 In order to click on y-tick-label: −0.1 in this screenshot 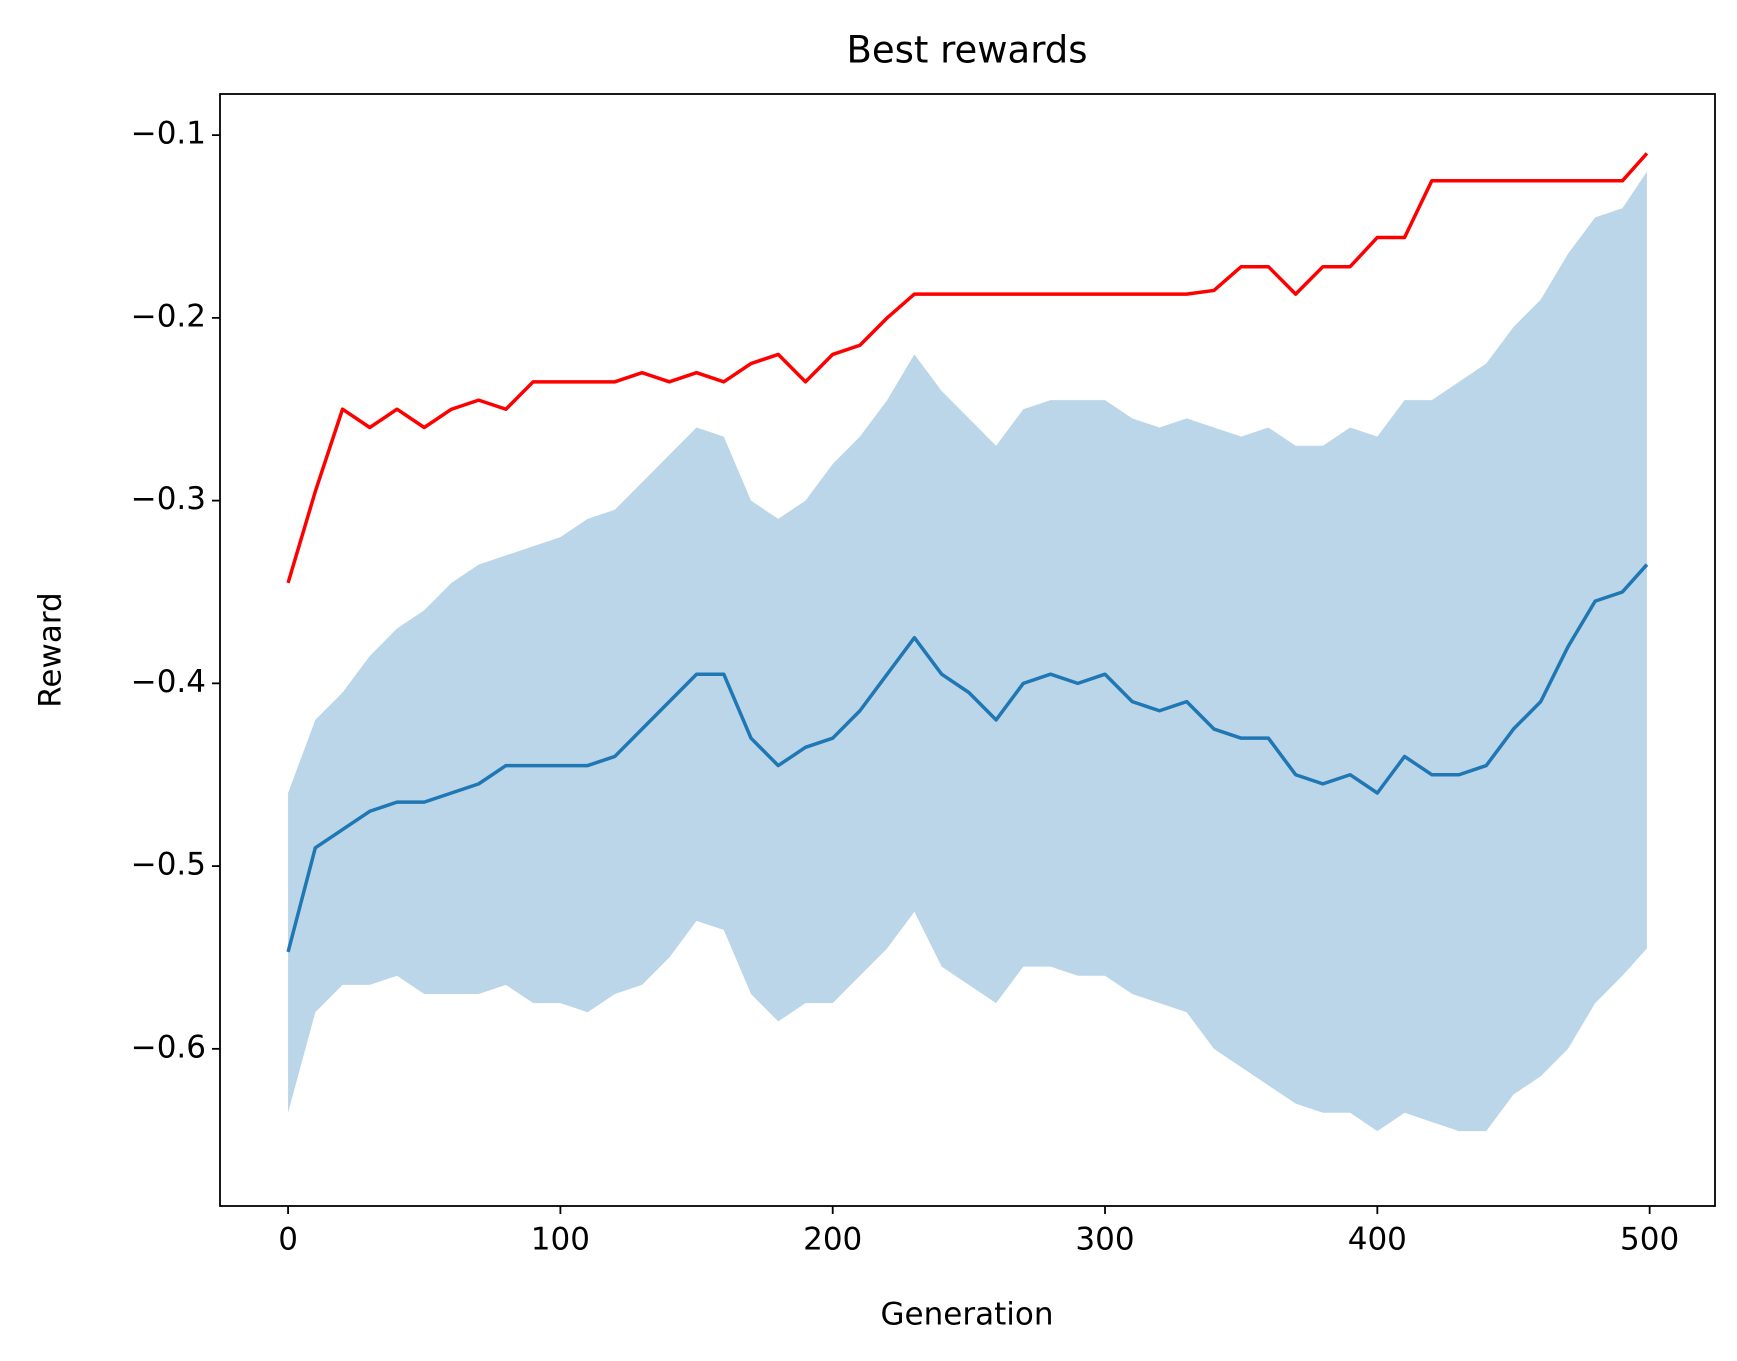, I will do `click(168, 134)`.